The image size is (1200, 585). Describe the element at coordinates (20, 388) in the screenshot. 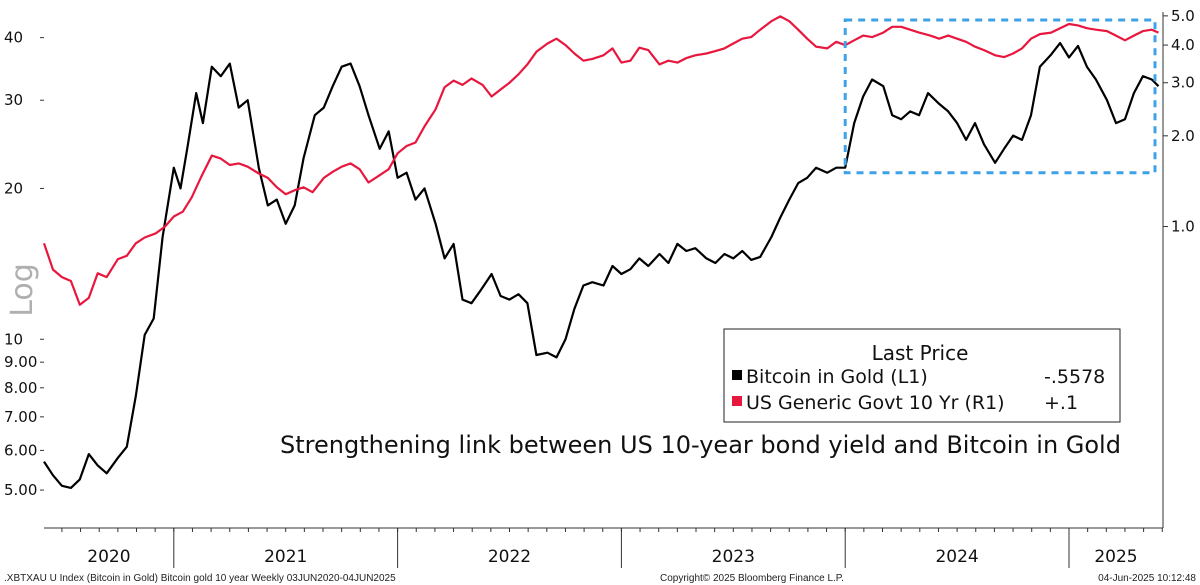

I see `left-tick-label: 8.00` at that location.